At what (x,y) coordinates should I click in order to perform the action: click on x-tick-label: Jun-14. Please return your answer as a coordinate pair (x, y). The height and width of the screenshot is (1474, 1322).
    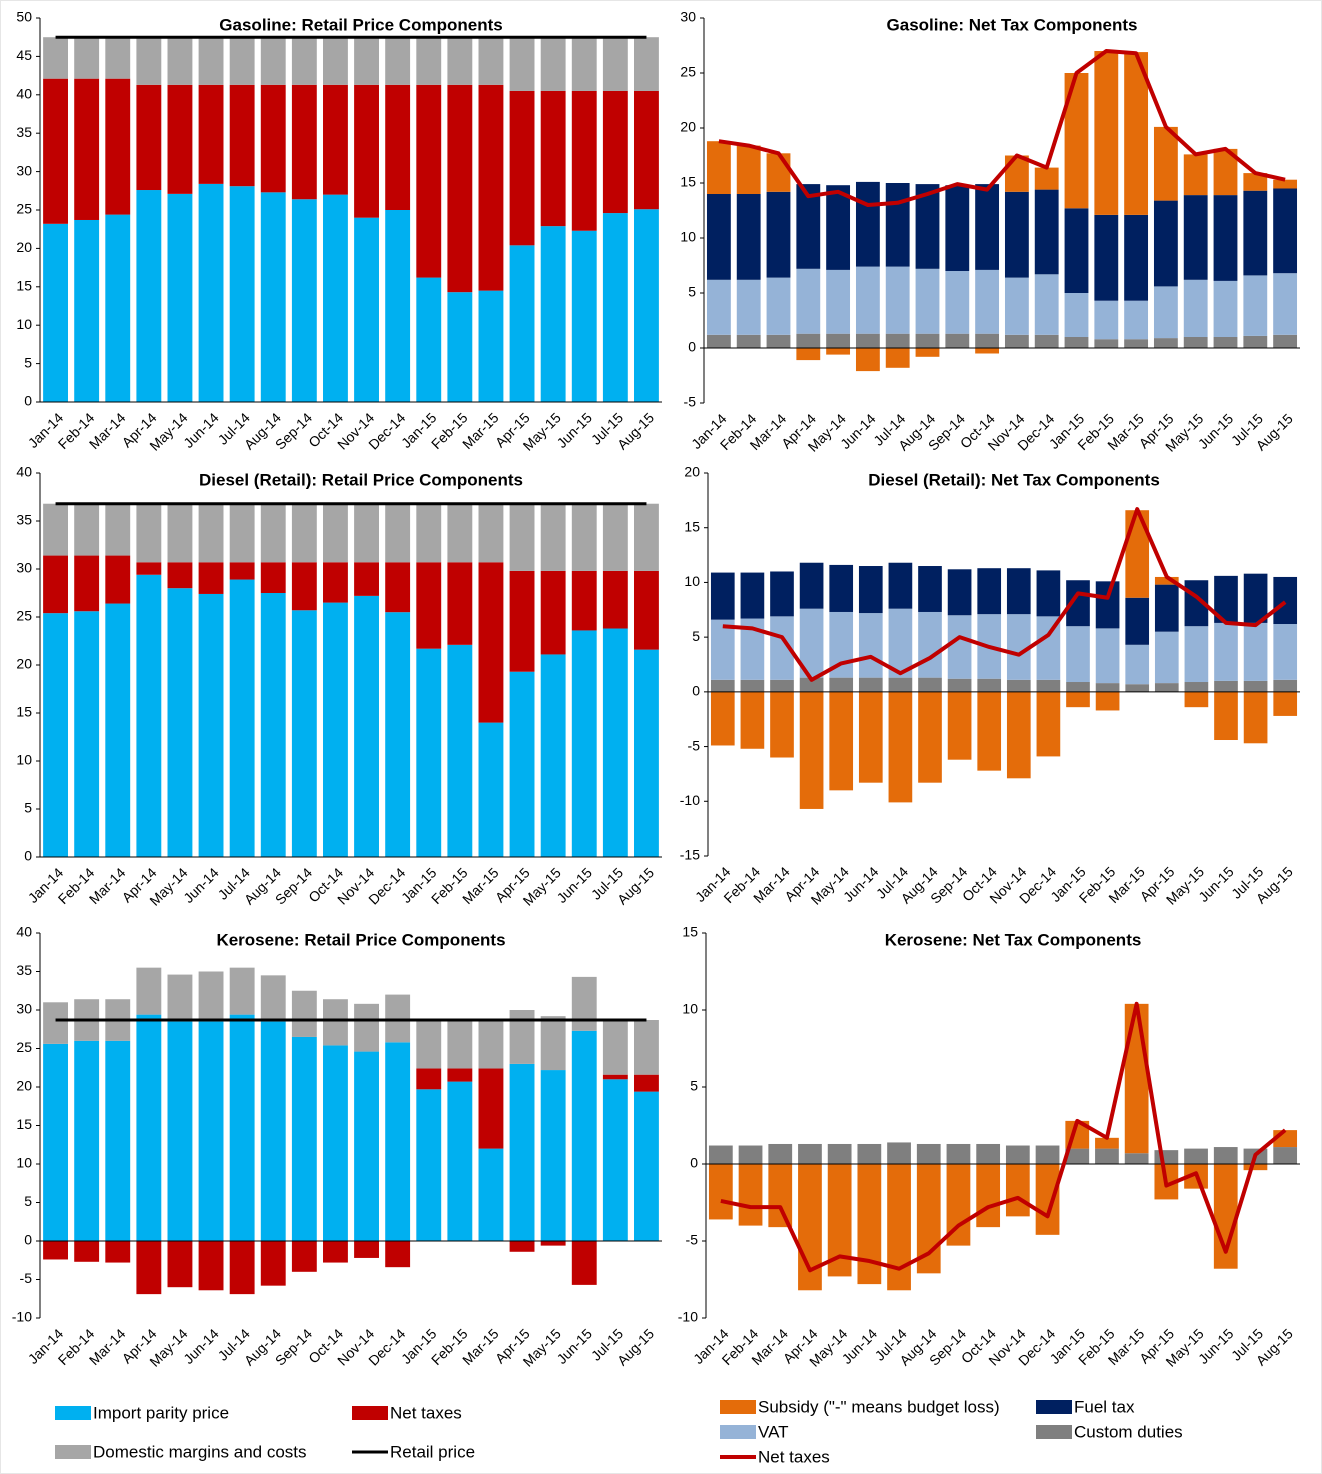
    Looking at the image, I should click on (201, 1346).